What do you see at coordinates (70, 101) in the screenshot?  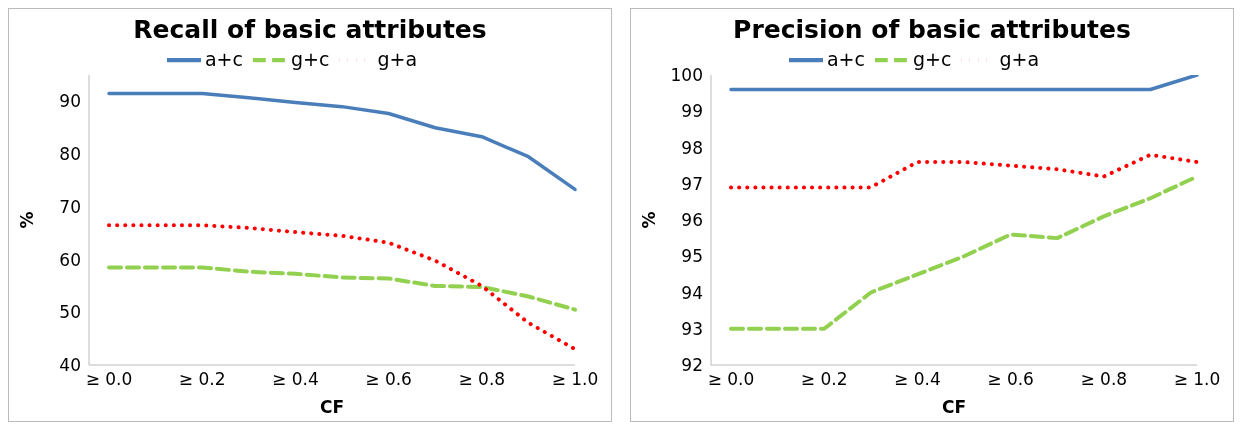 I see `y-tick-label: 90` at bounding box center [70, 101].